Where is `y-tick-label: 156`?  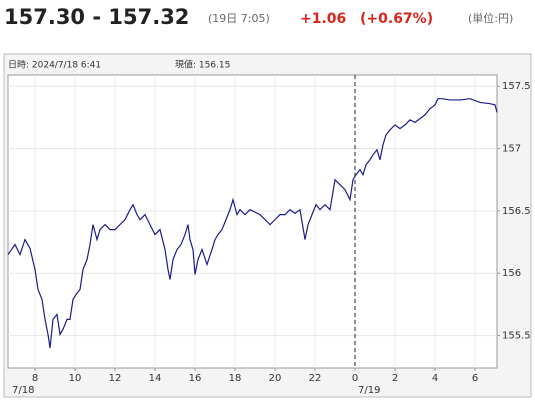
y-tick-label: 156 is located at coordinates (511, 273).